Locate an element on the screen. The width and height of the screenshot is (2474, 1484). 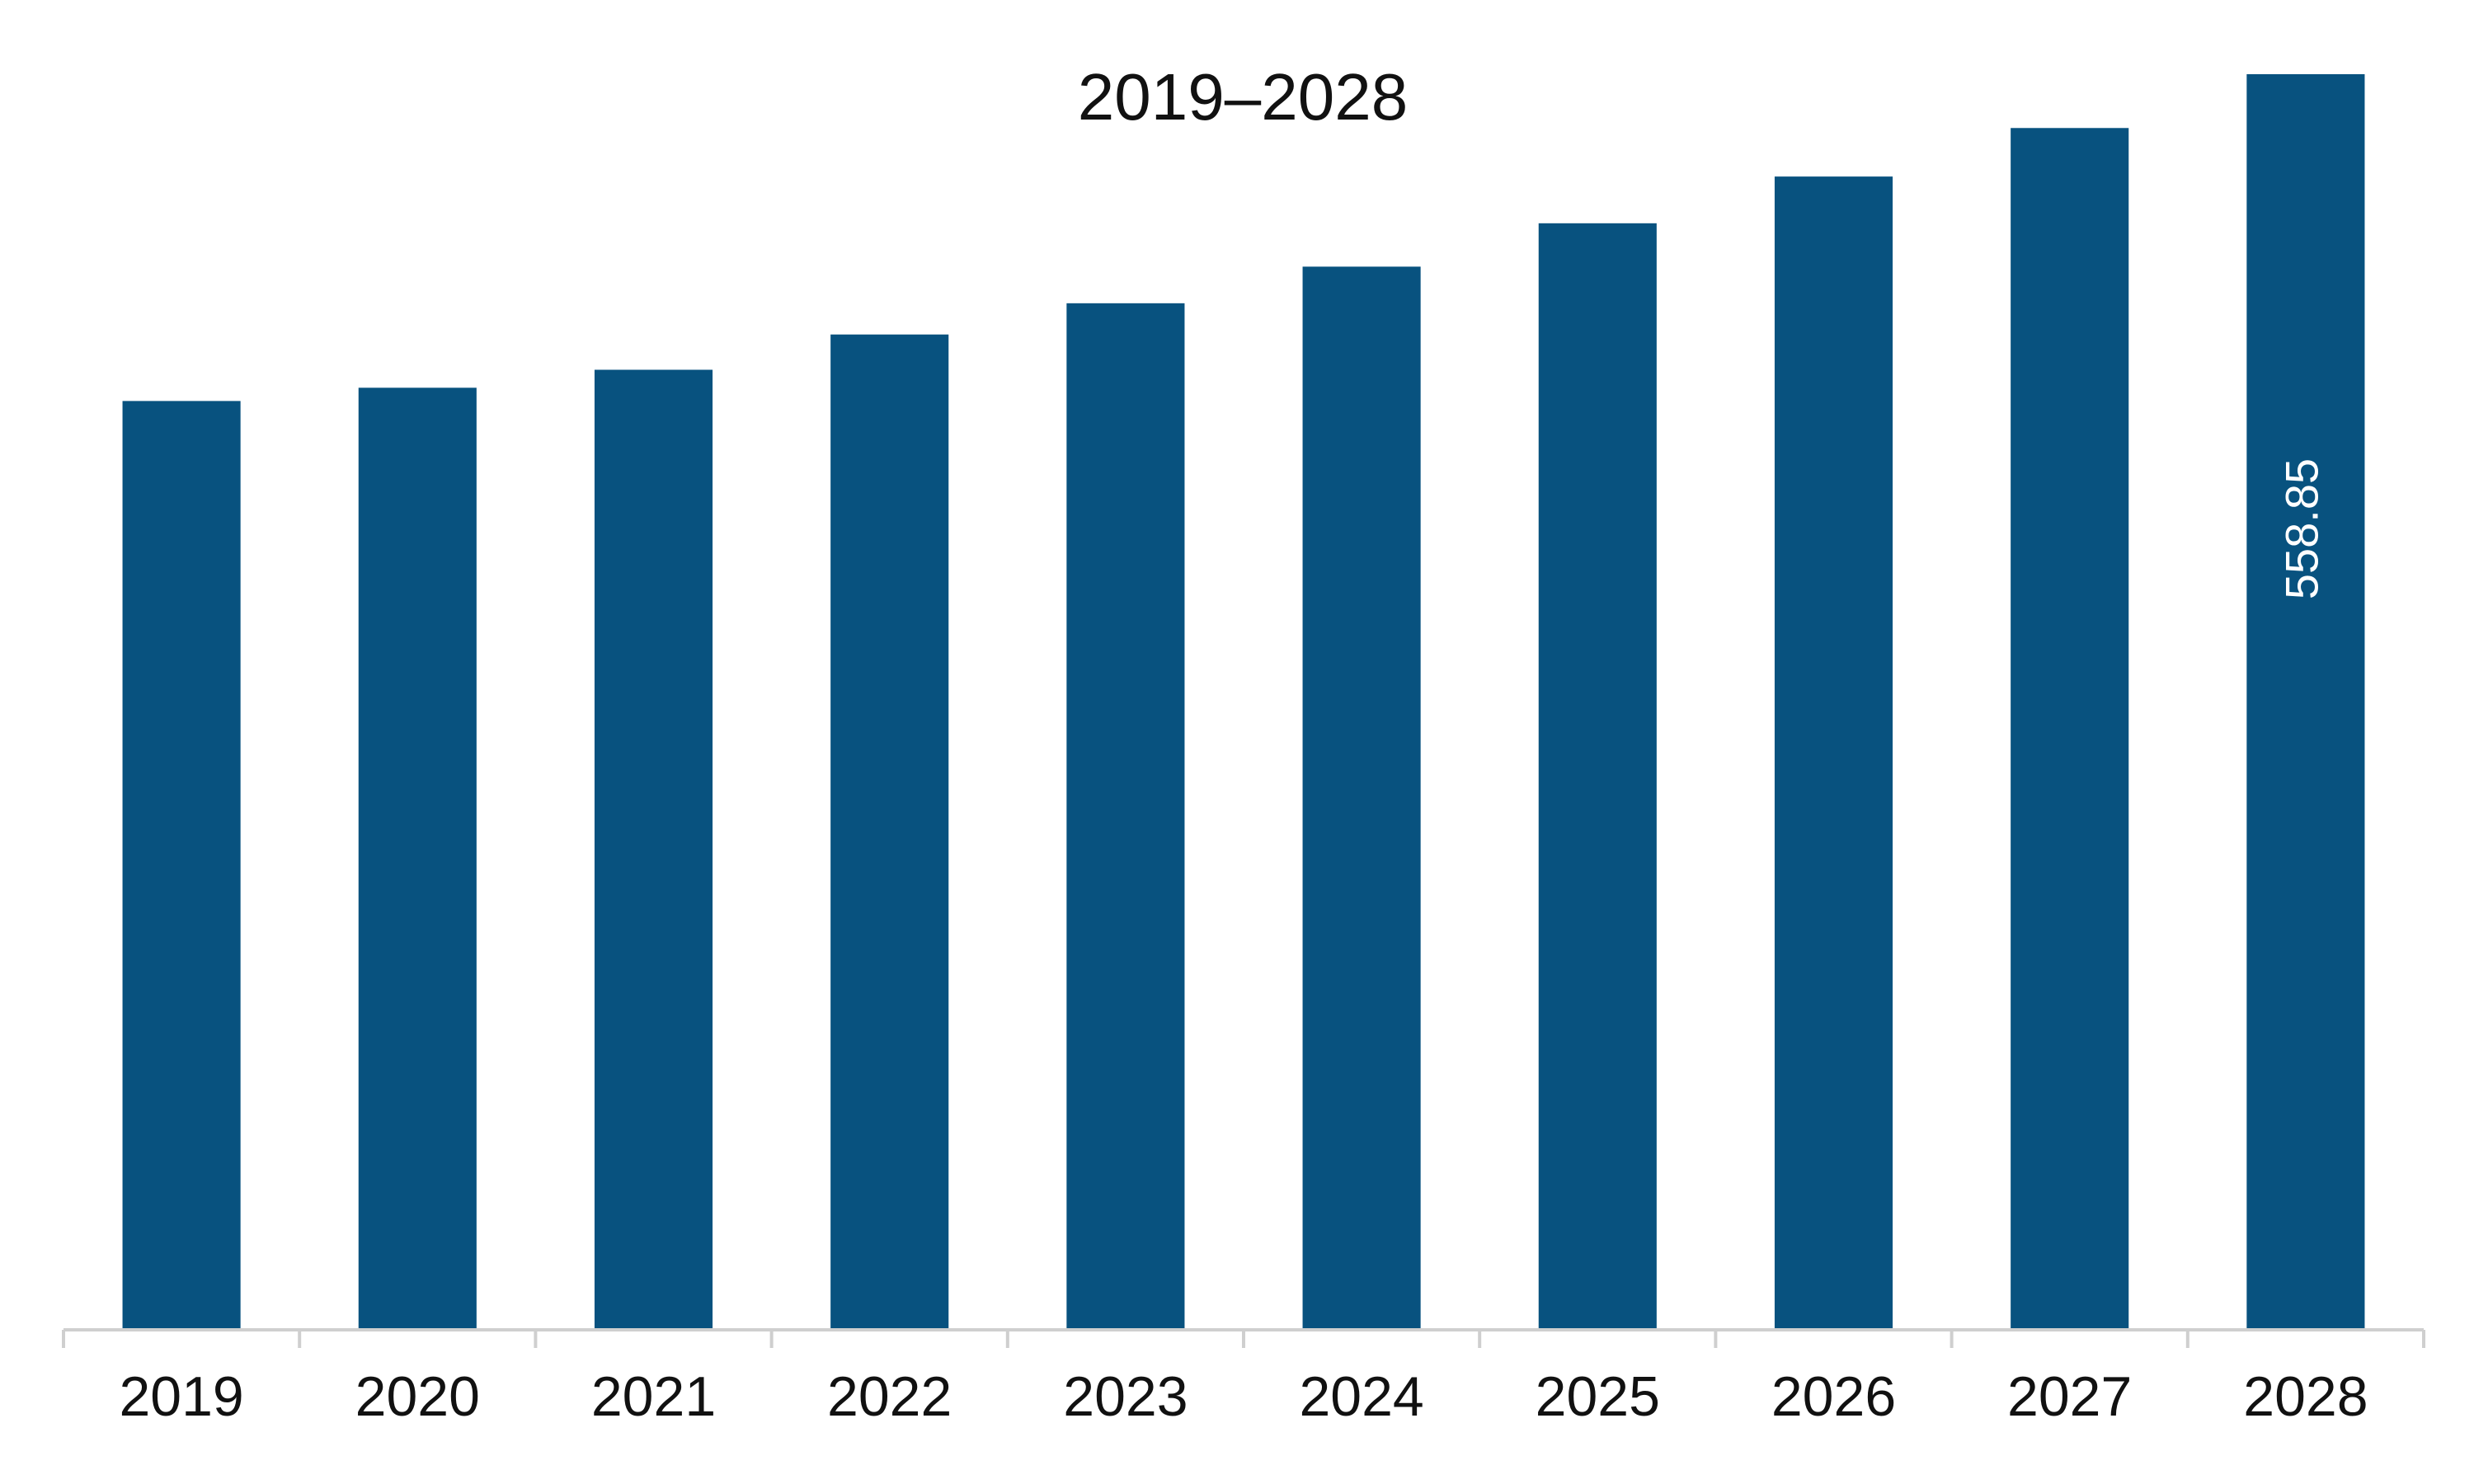
x-tick-label: 2026 is located at coordinates (1833, 1396).